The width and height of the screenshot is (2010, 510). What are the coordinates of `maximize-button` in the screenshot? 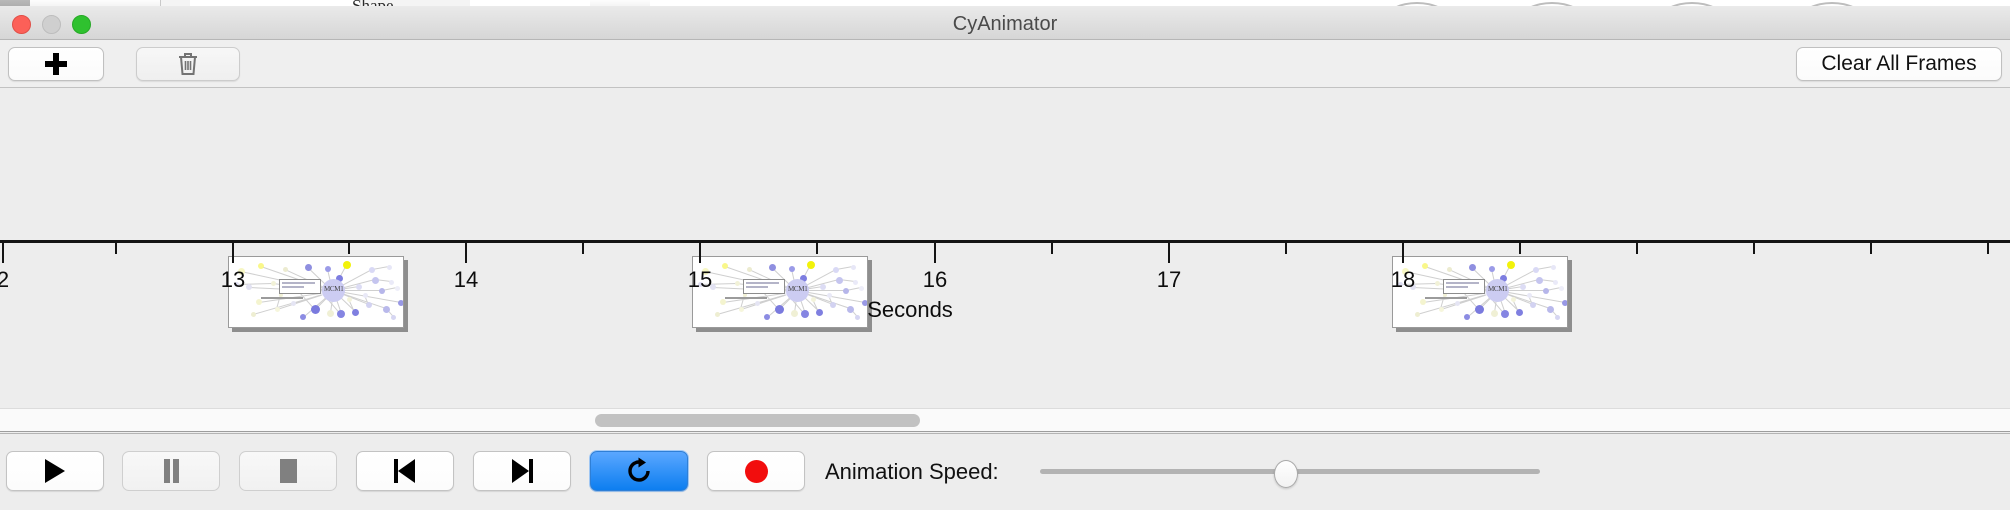 It's located at (81, 24).